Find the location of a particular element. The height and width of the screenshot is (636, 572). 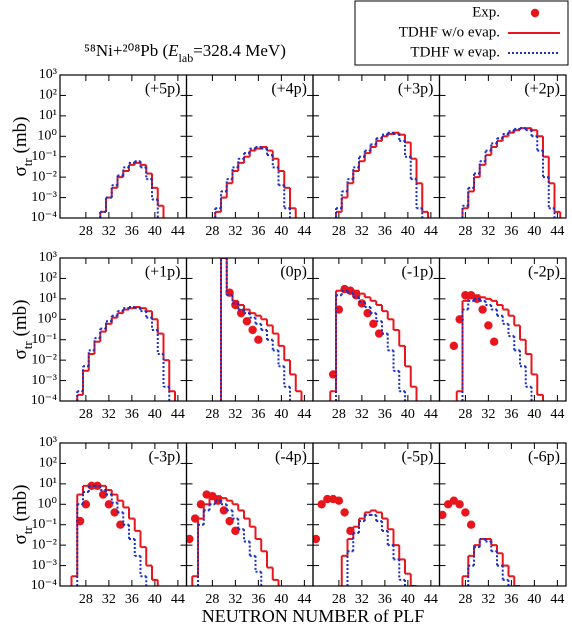

y-tick-label: 10² is located at coordinates (48, 95).